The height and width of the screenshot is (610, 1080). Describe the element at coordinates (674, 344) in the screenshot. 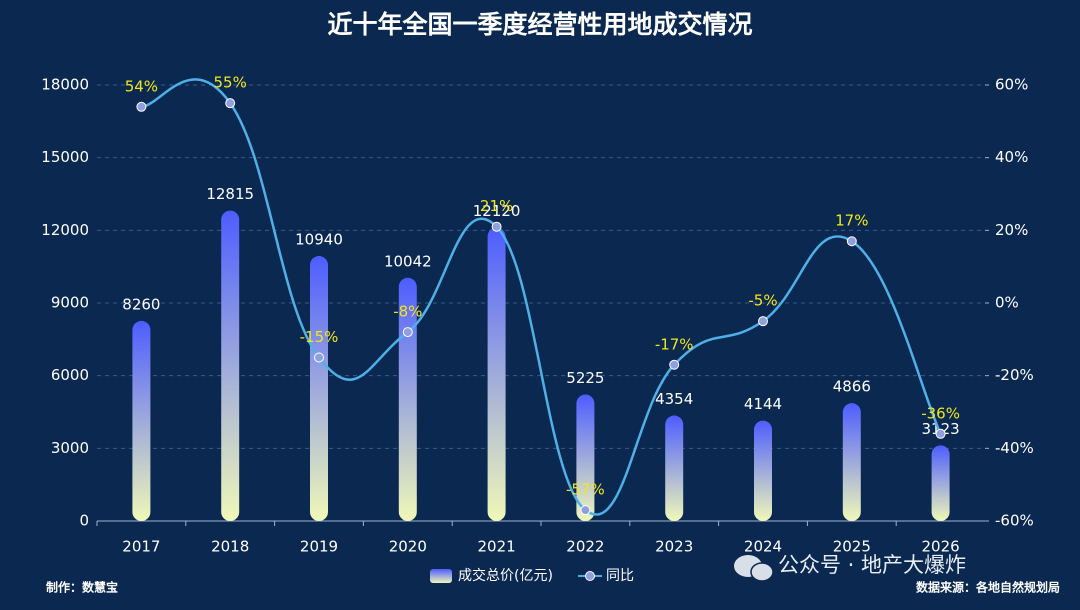

I see `point-value-label: -17%` at that location.